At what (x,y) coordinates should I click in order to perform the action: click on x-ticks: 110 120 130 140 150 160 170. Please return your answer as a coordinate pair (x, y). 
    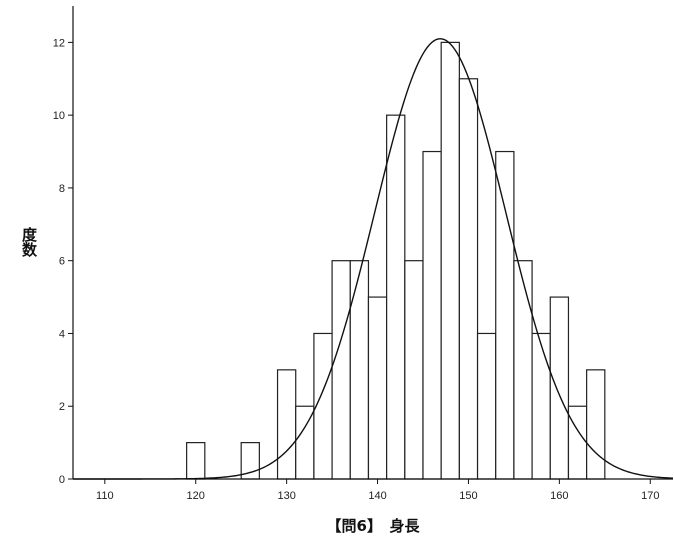
    Looking at the image, I should click on (377, 490).